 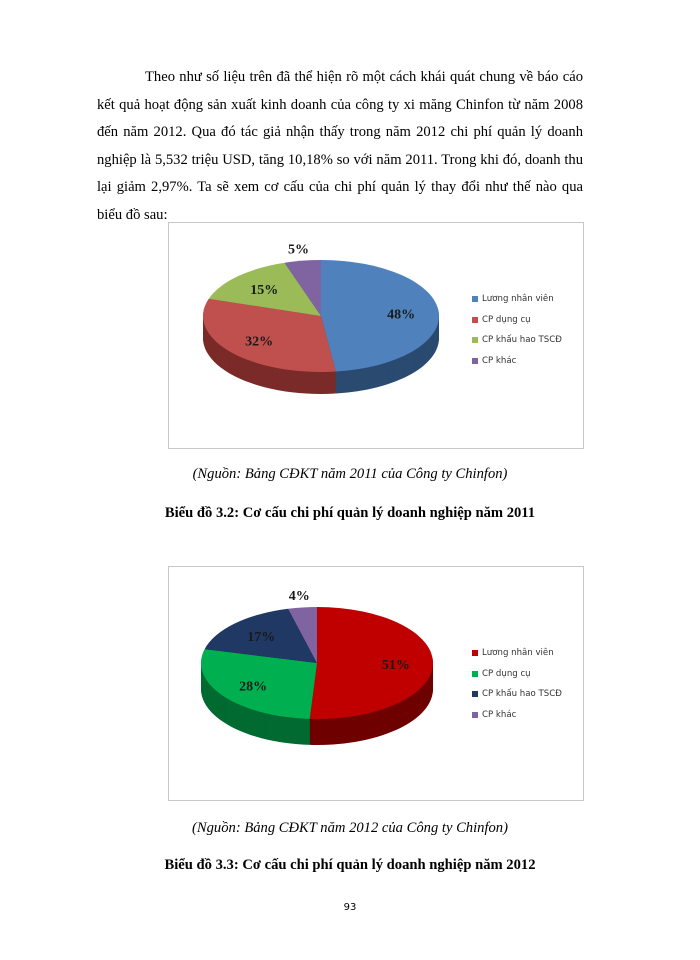 I want to click on data-label: 17%, so click(x=261, y=637).